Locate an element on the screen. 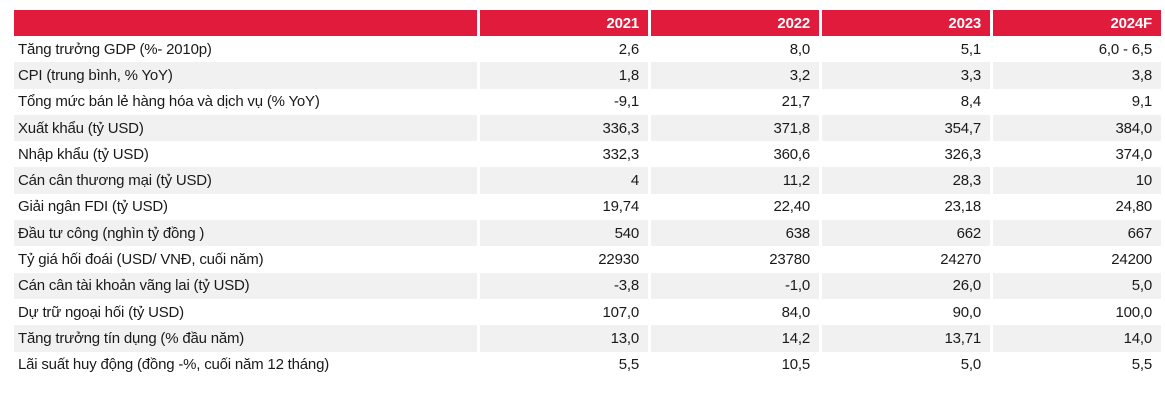 The image size is (1165, 414). cell-value-2024f: 9,1 is located at coordinates (1141, 102).